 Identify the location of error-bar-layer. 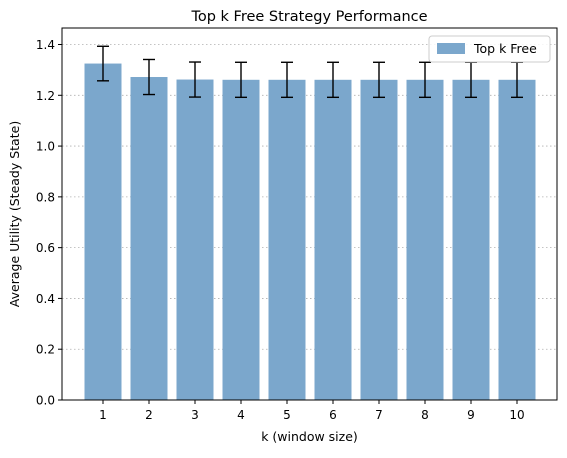
(310, 72).